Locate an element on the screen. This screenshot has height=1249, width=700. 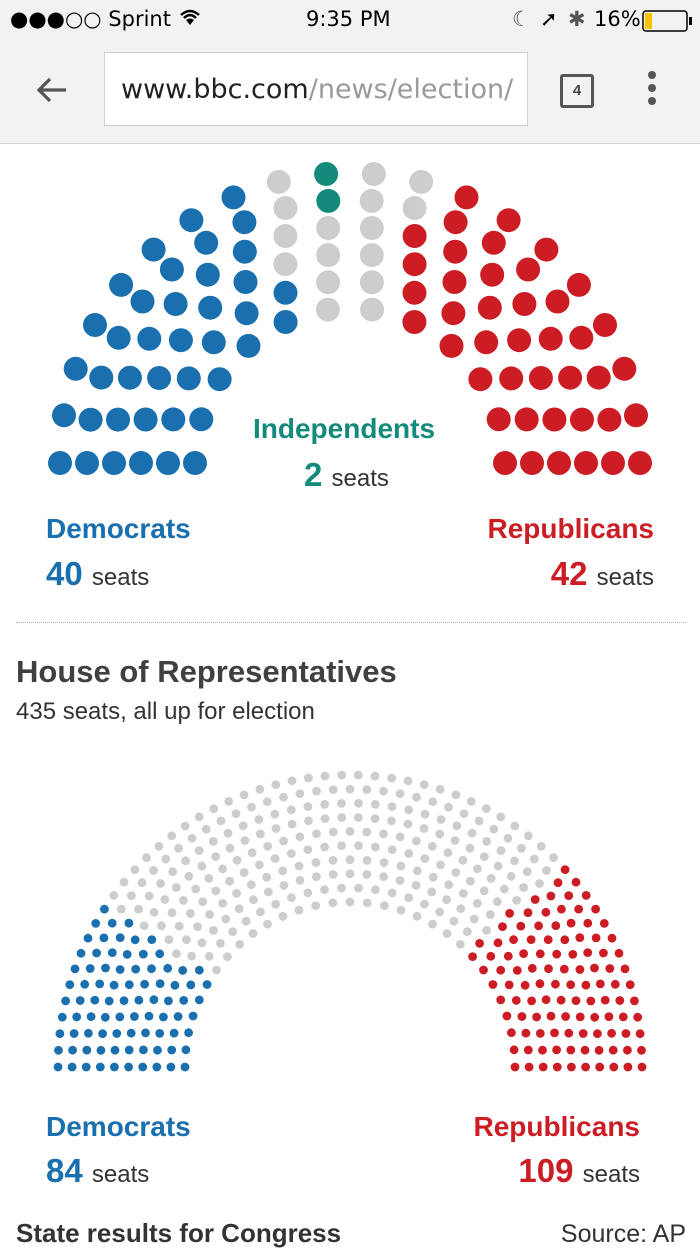
house-republicans-label: Republicans is located at coordinates (556, 1126).